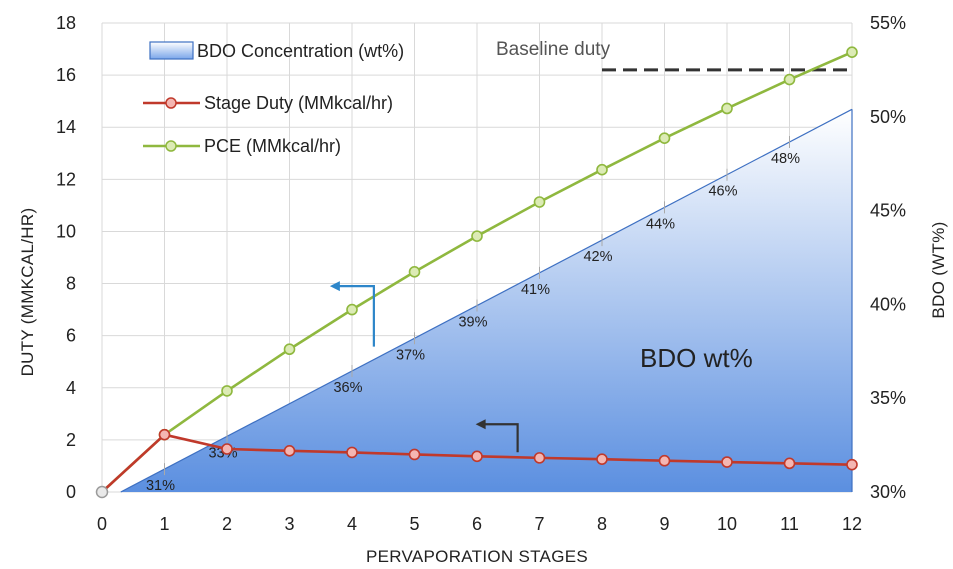 This screenshot has height=569, width=953. What do you see at coordinates (789, 524) in the screenshot?
I see `x-tick-label: 11` at bounding box center [789, 524].